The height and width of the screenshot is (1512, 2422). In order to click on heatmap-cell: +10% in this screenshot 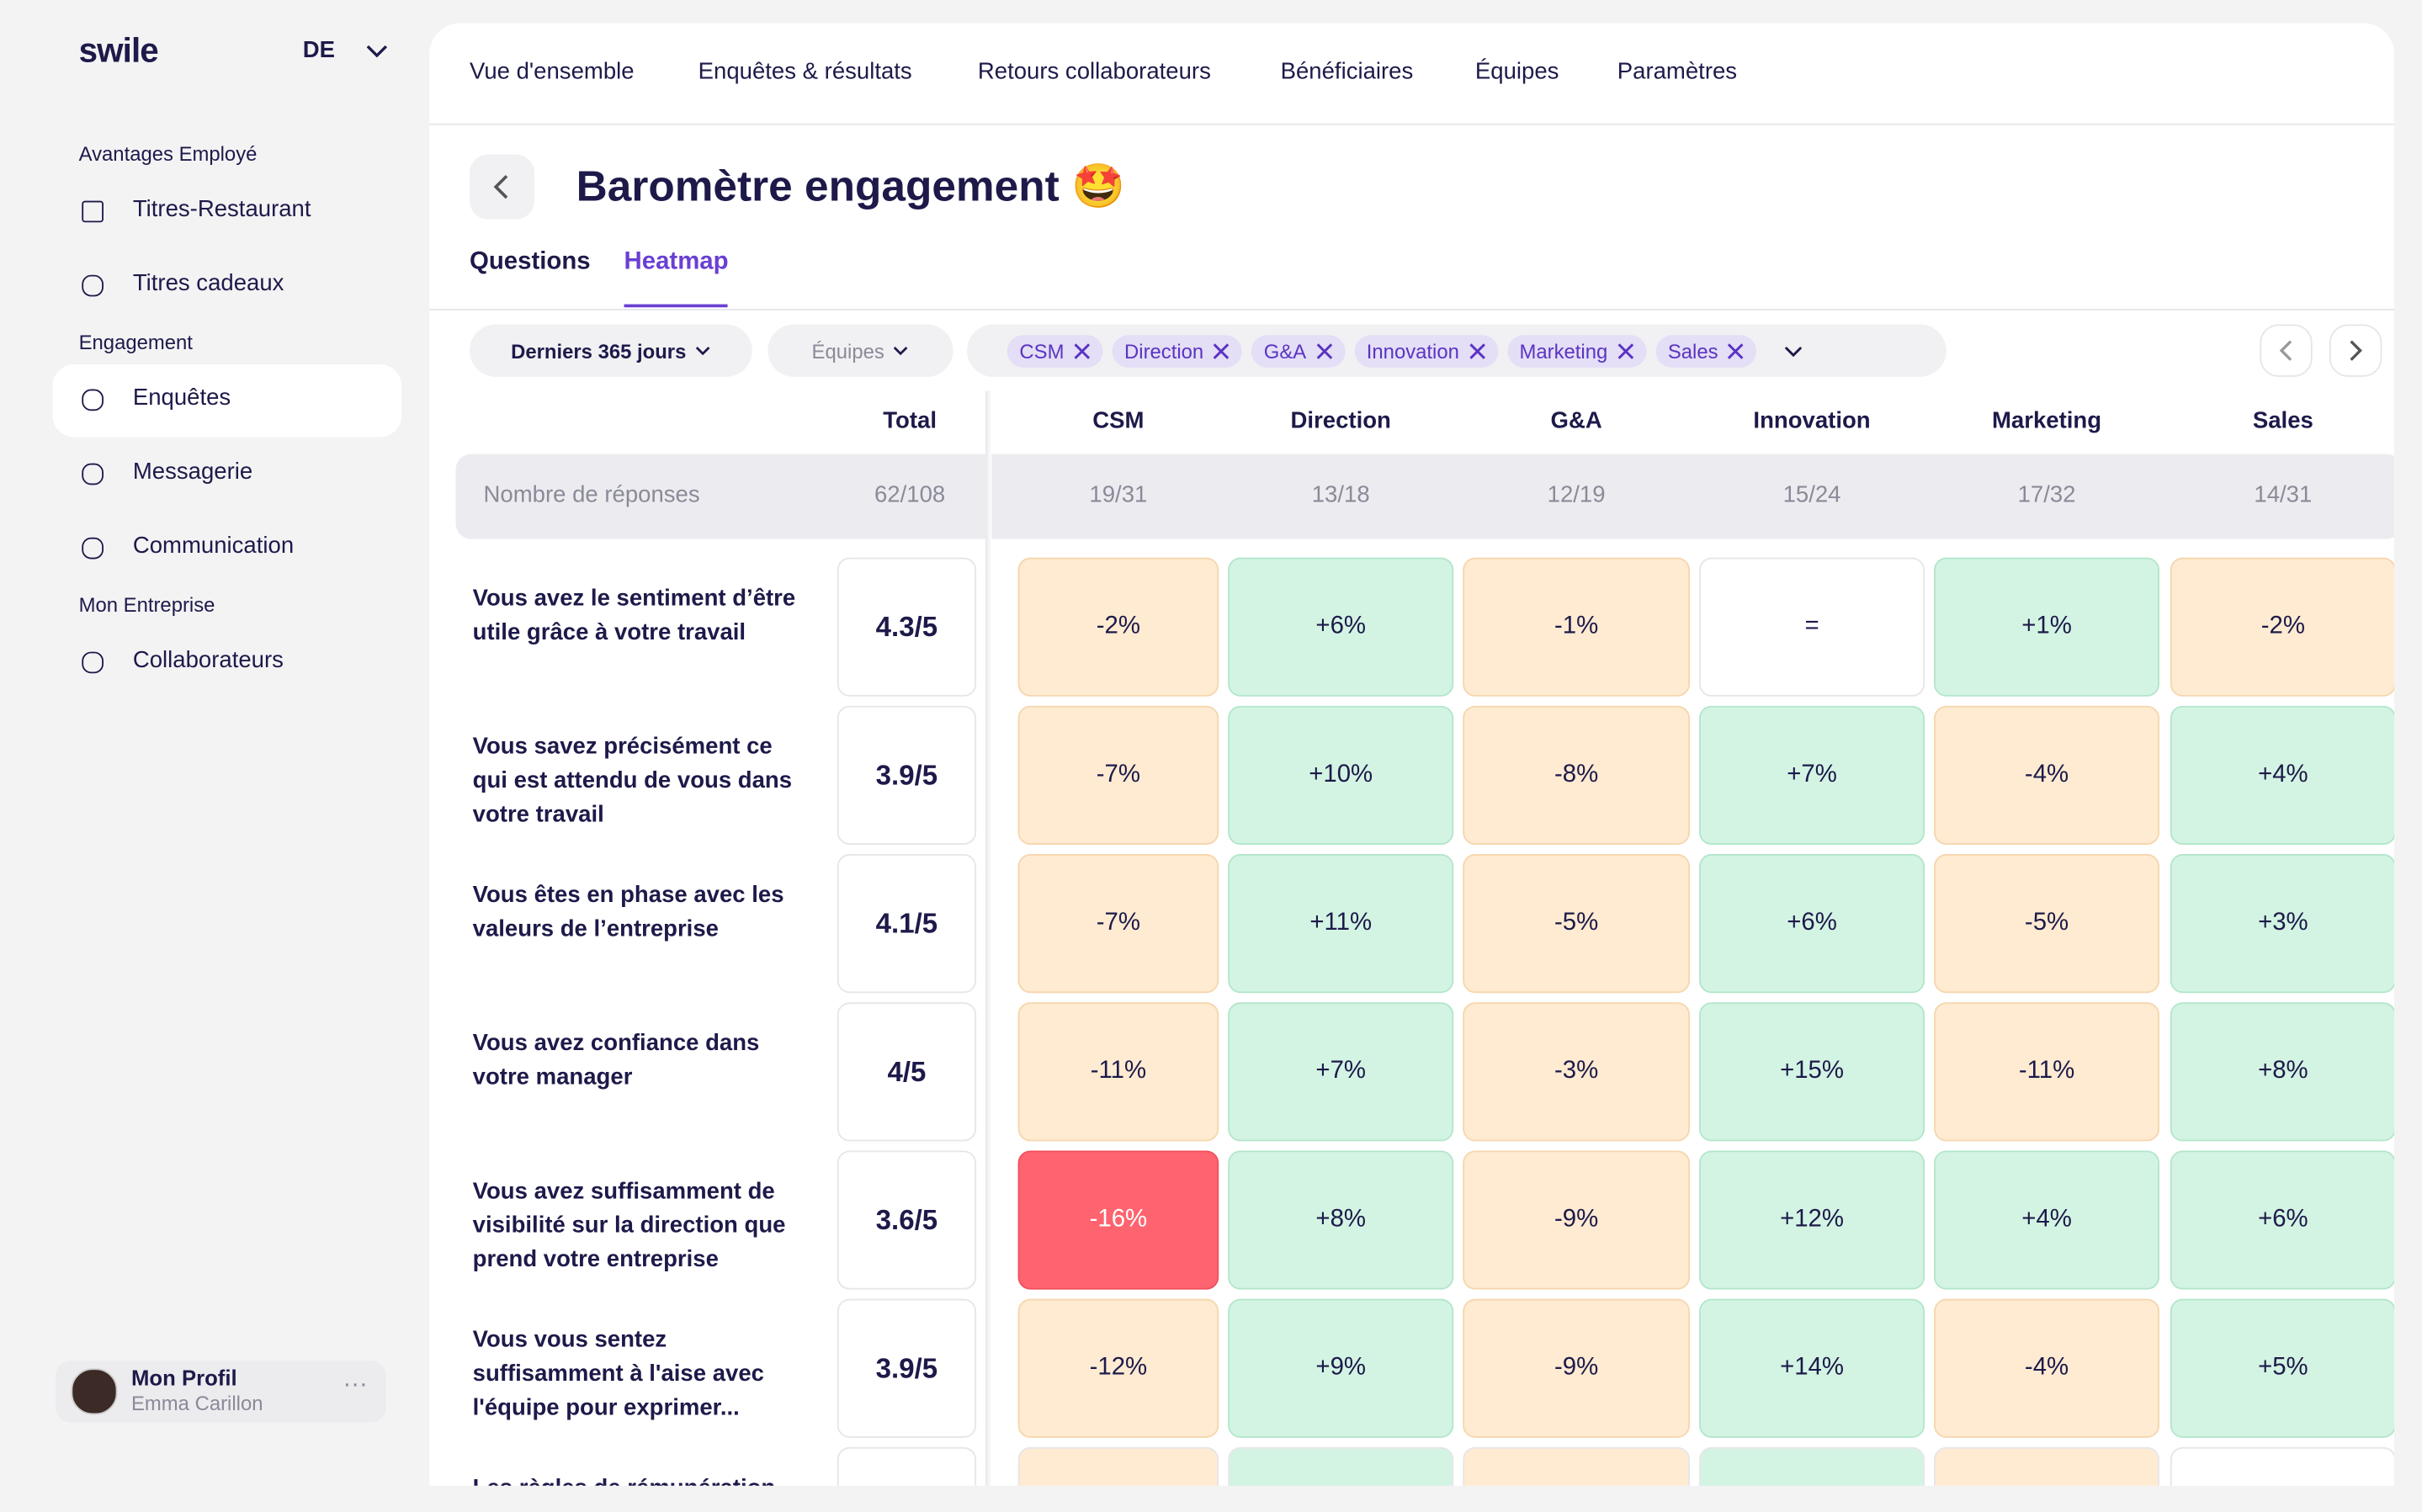, I will do `click(1341, 775)`.